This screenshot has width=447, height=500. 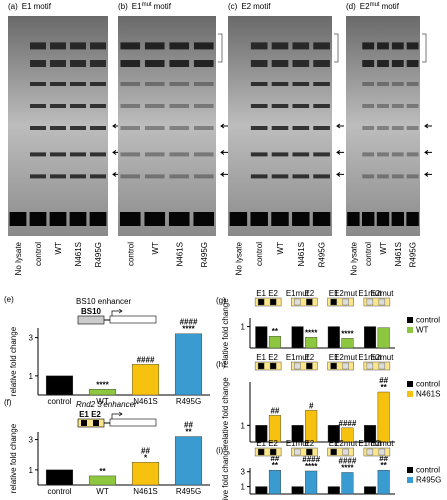 What do you see at coordinates (133, 319) in the screenshot?
I see `reporter` at bounding box center [133, 319].